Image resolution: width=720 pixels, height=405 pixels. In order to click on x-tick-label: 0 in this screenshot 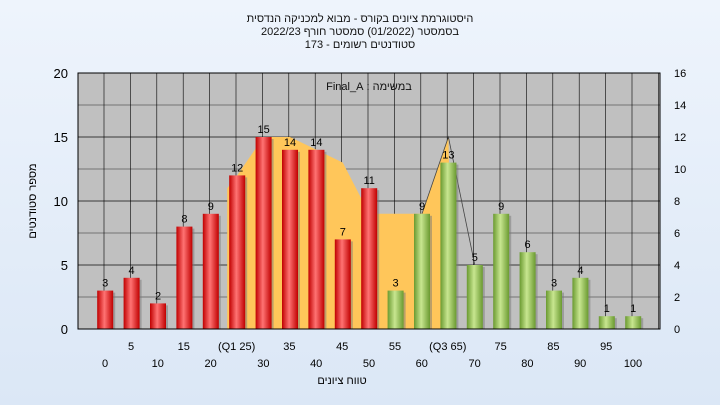, I will do `click(105, 364)`.